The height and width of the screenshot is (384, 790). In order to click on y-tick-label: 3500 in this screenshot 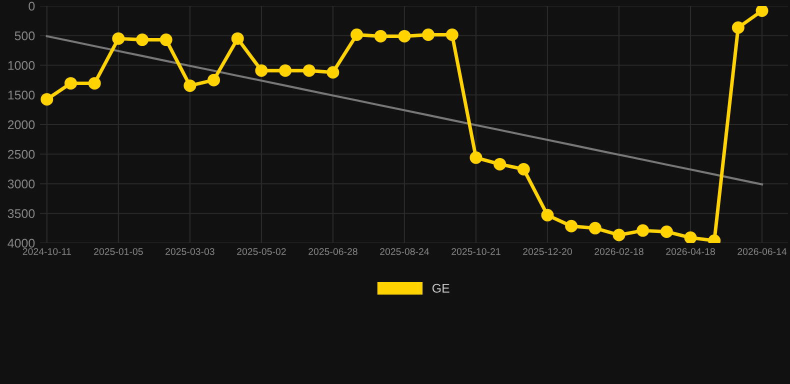, I will do `click(21, 213)`.